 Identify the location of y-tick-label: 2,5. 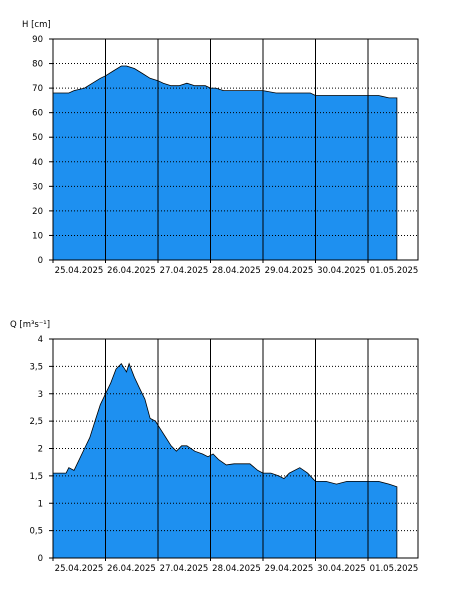
(36, 422).